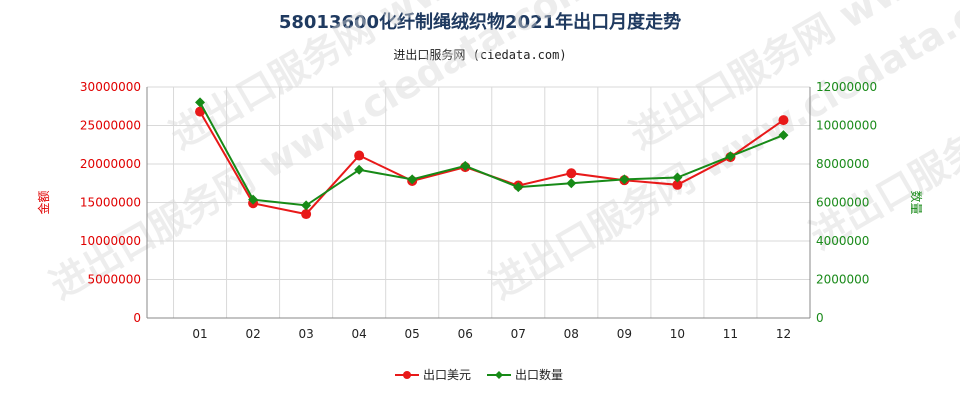 The image size is (960, 400). What do you see at coordinates (479, 374) in the screenshot?
I see `legend: 出口美元 出口数量` at bounding box center [479, 374].